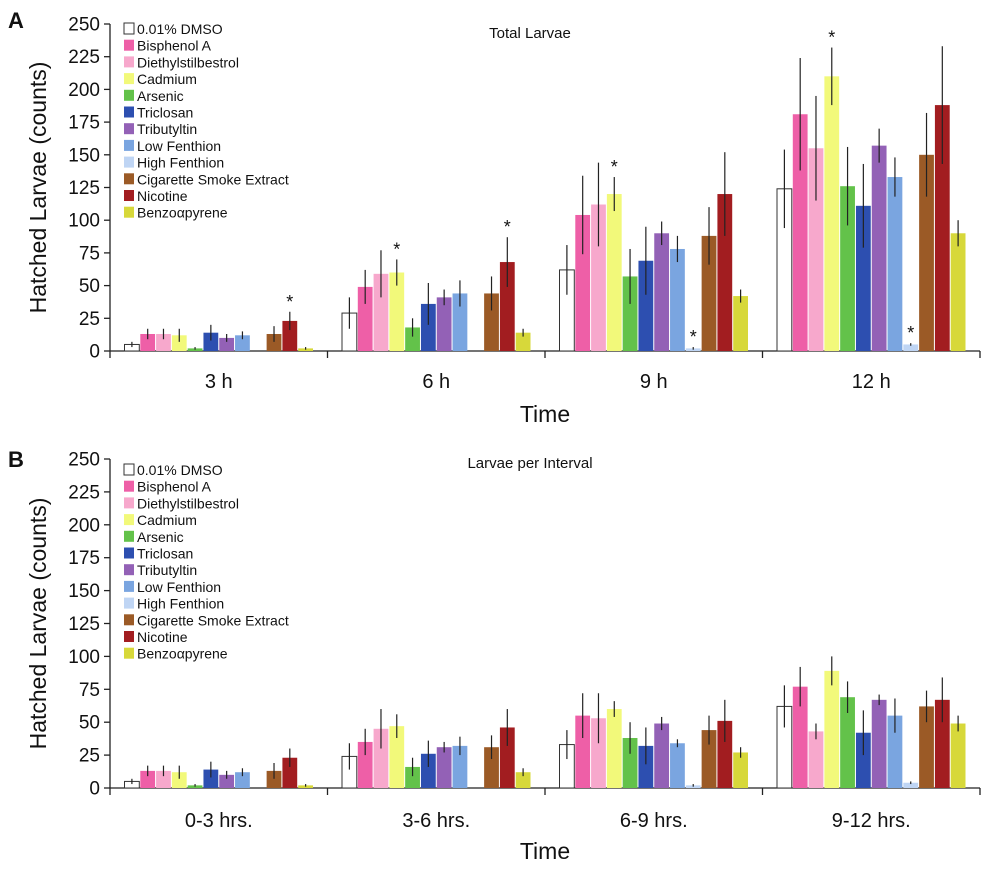 The width and height of the screenshot is (1000, 875). What do you see at coordinates (84, 188) in the screenshot?
I see `y-tick-label: 125` at bounding box center [84, 188].